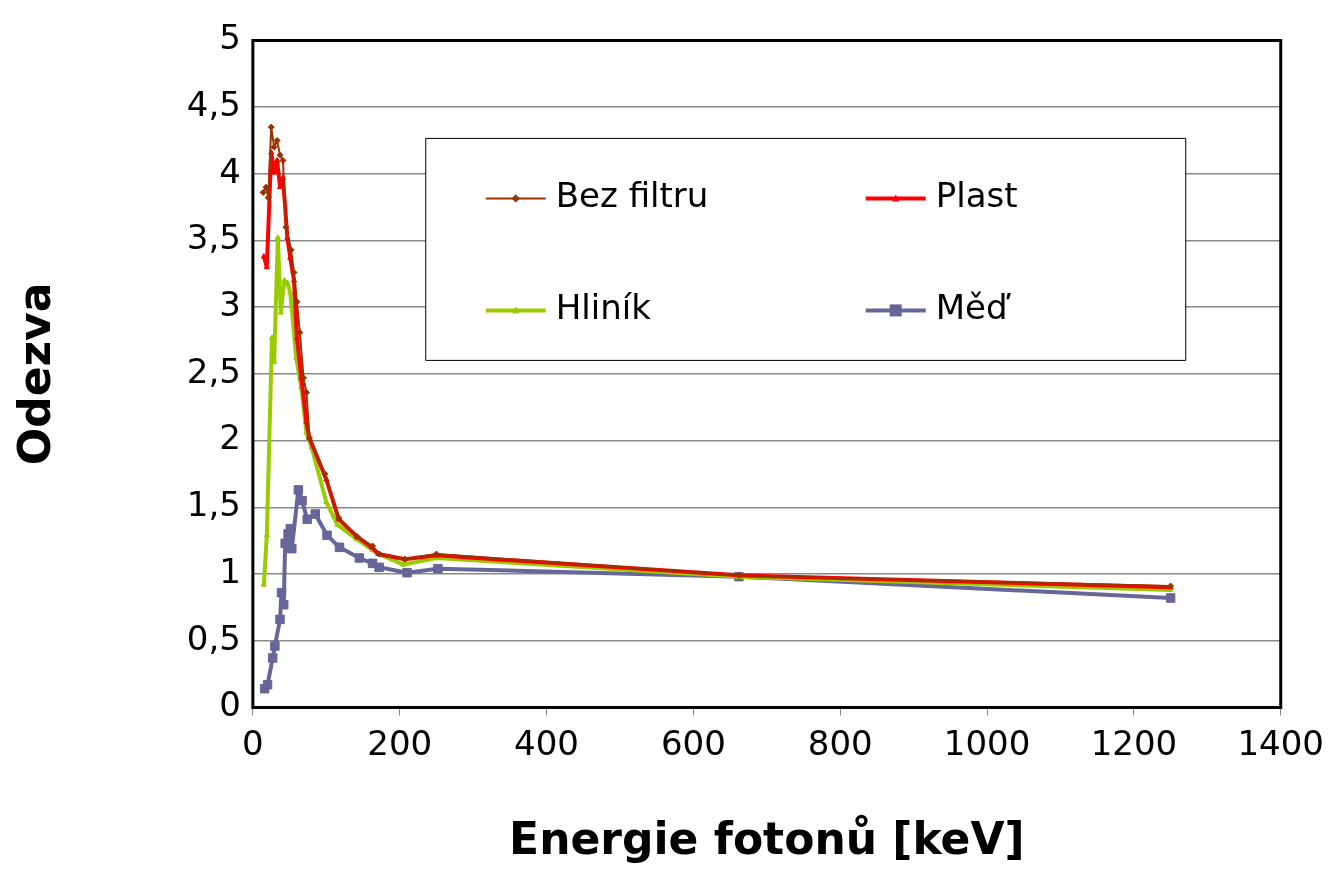 The width and height of the screenshot is (1342, 881). Describe the element at coordinates (34, 374) in the screenshot. I see `y-axis-title: Odezva` at that location.